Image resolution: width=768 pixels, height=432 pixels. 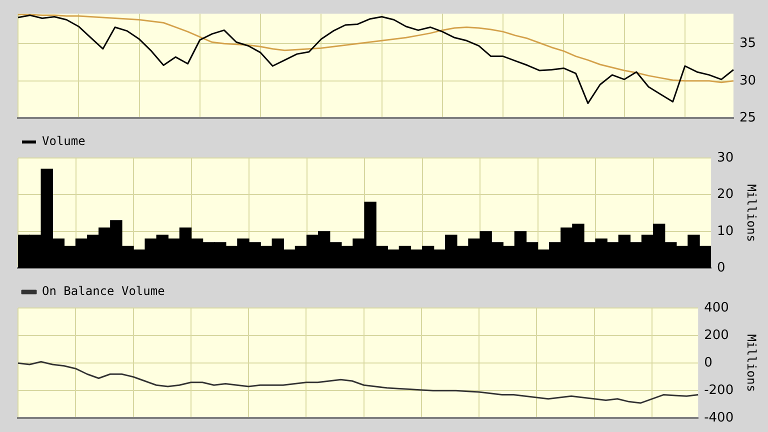 What do you see at coordinates (64, 141) in the screenshot?
I see `legend-label: Volume` at bounding box center [64, 141].